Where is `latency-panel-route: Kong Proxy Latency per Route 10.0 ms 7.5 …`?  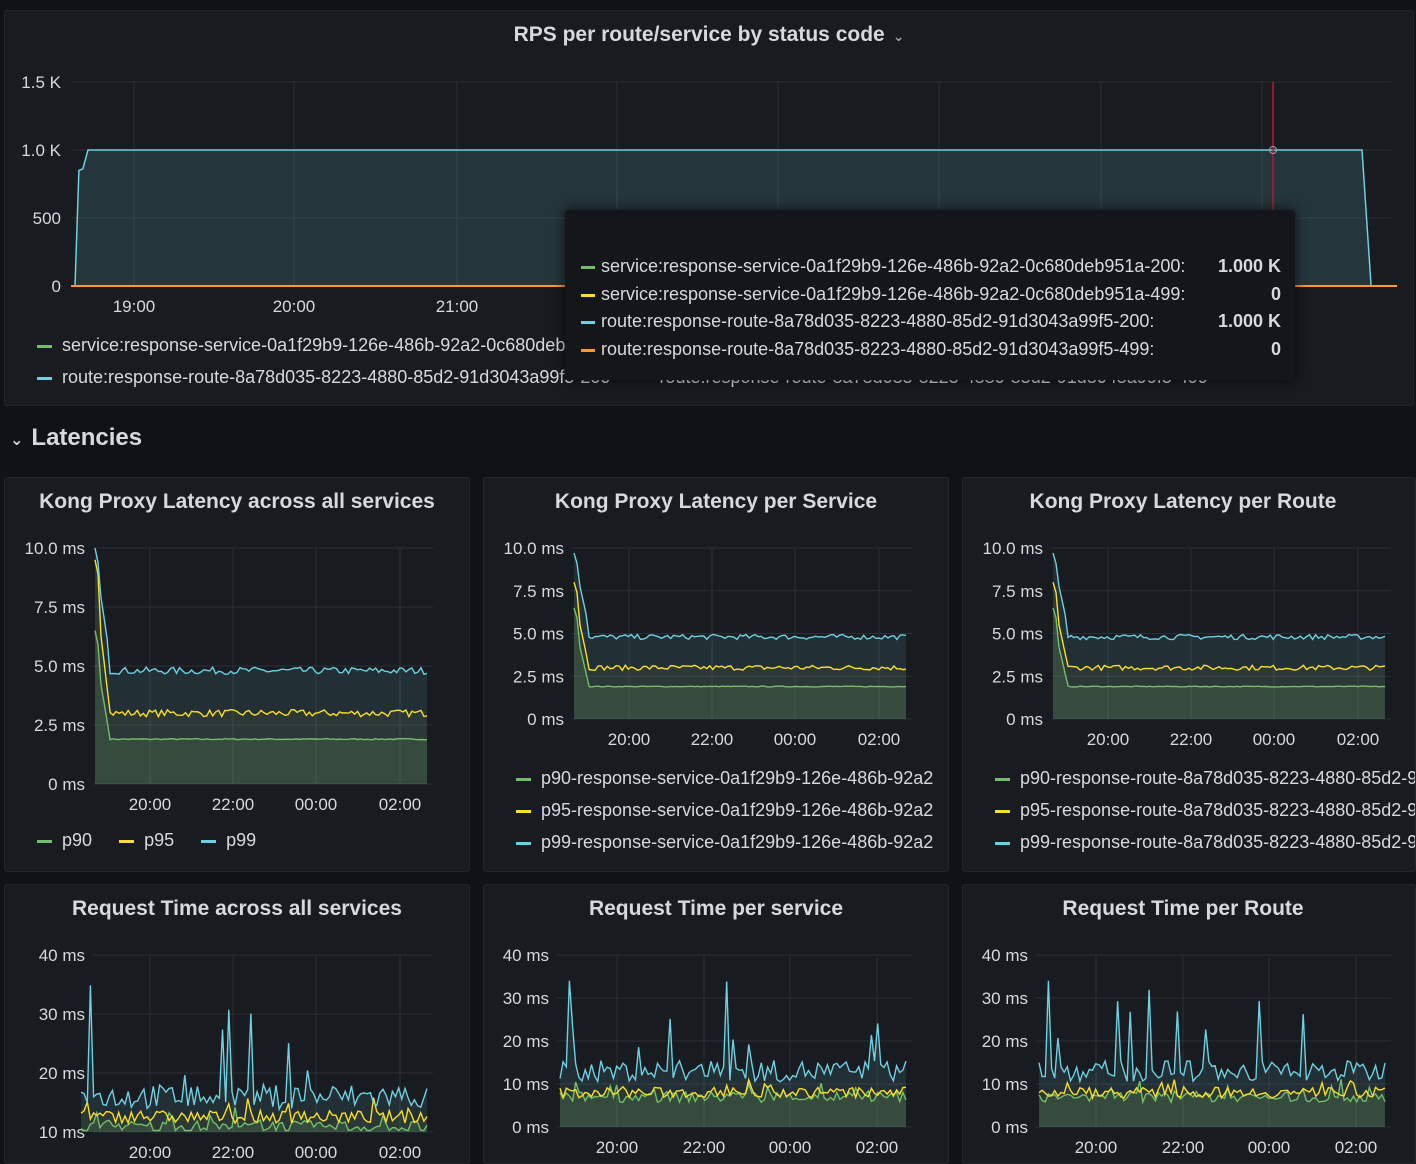
latency-panel-route: Kong Proxy Latency per Route 10.0 ms 7.5 … is located at coordinates (1189, 674).